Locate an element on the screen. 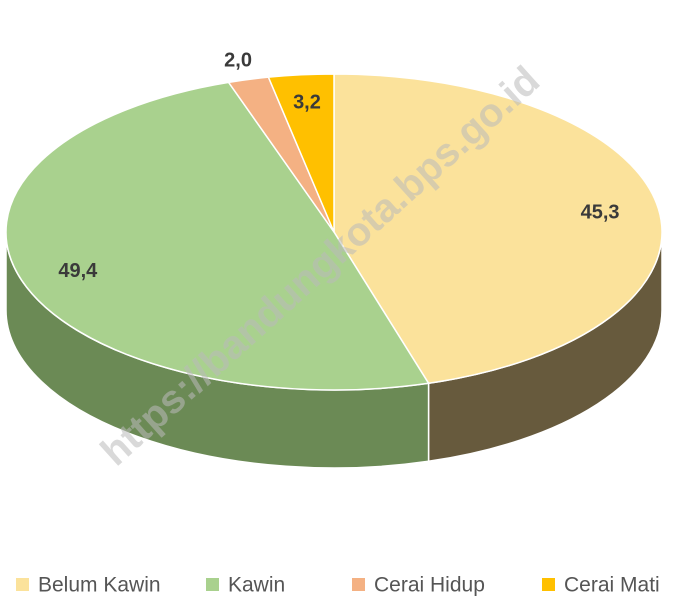  legend: Belum Kawin Kawin Cerai Hidup Cerai Mati is located at coordinates (338, 585).